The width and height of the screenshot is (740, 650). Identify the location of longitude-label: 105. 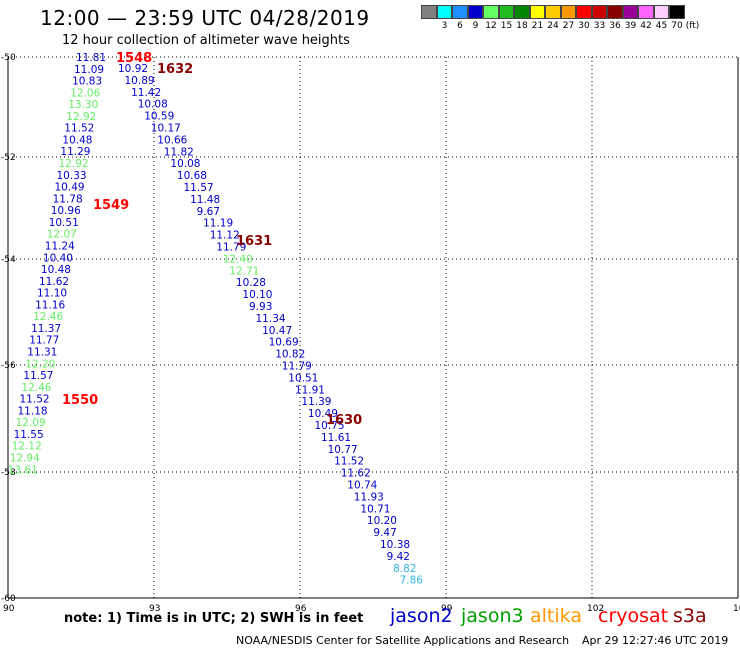
(736, 609).